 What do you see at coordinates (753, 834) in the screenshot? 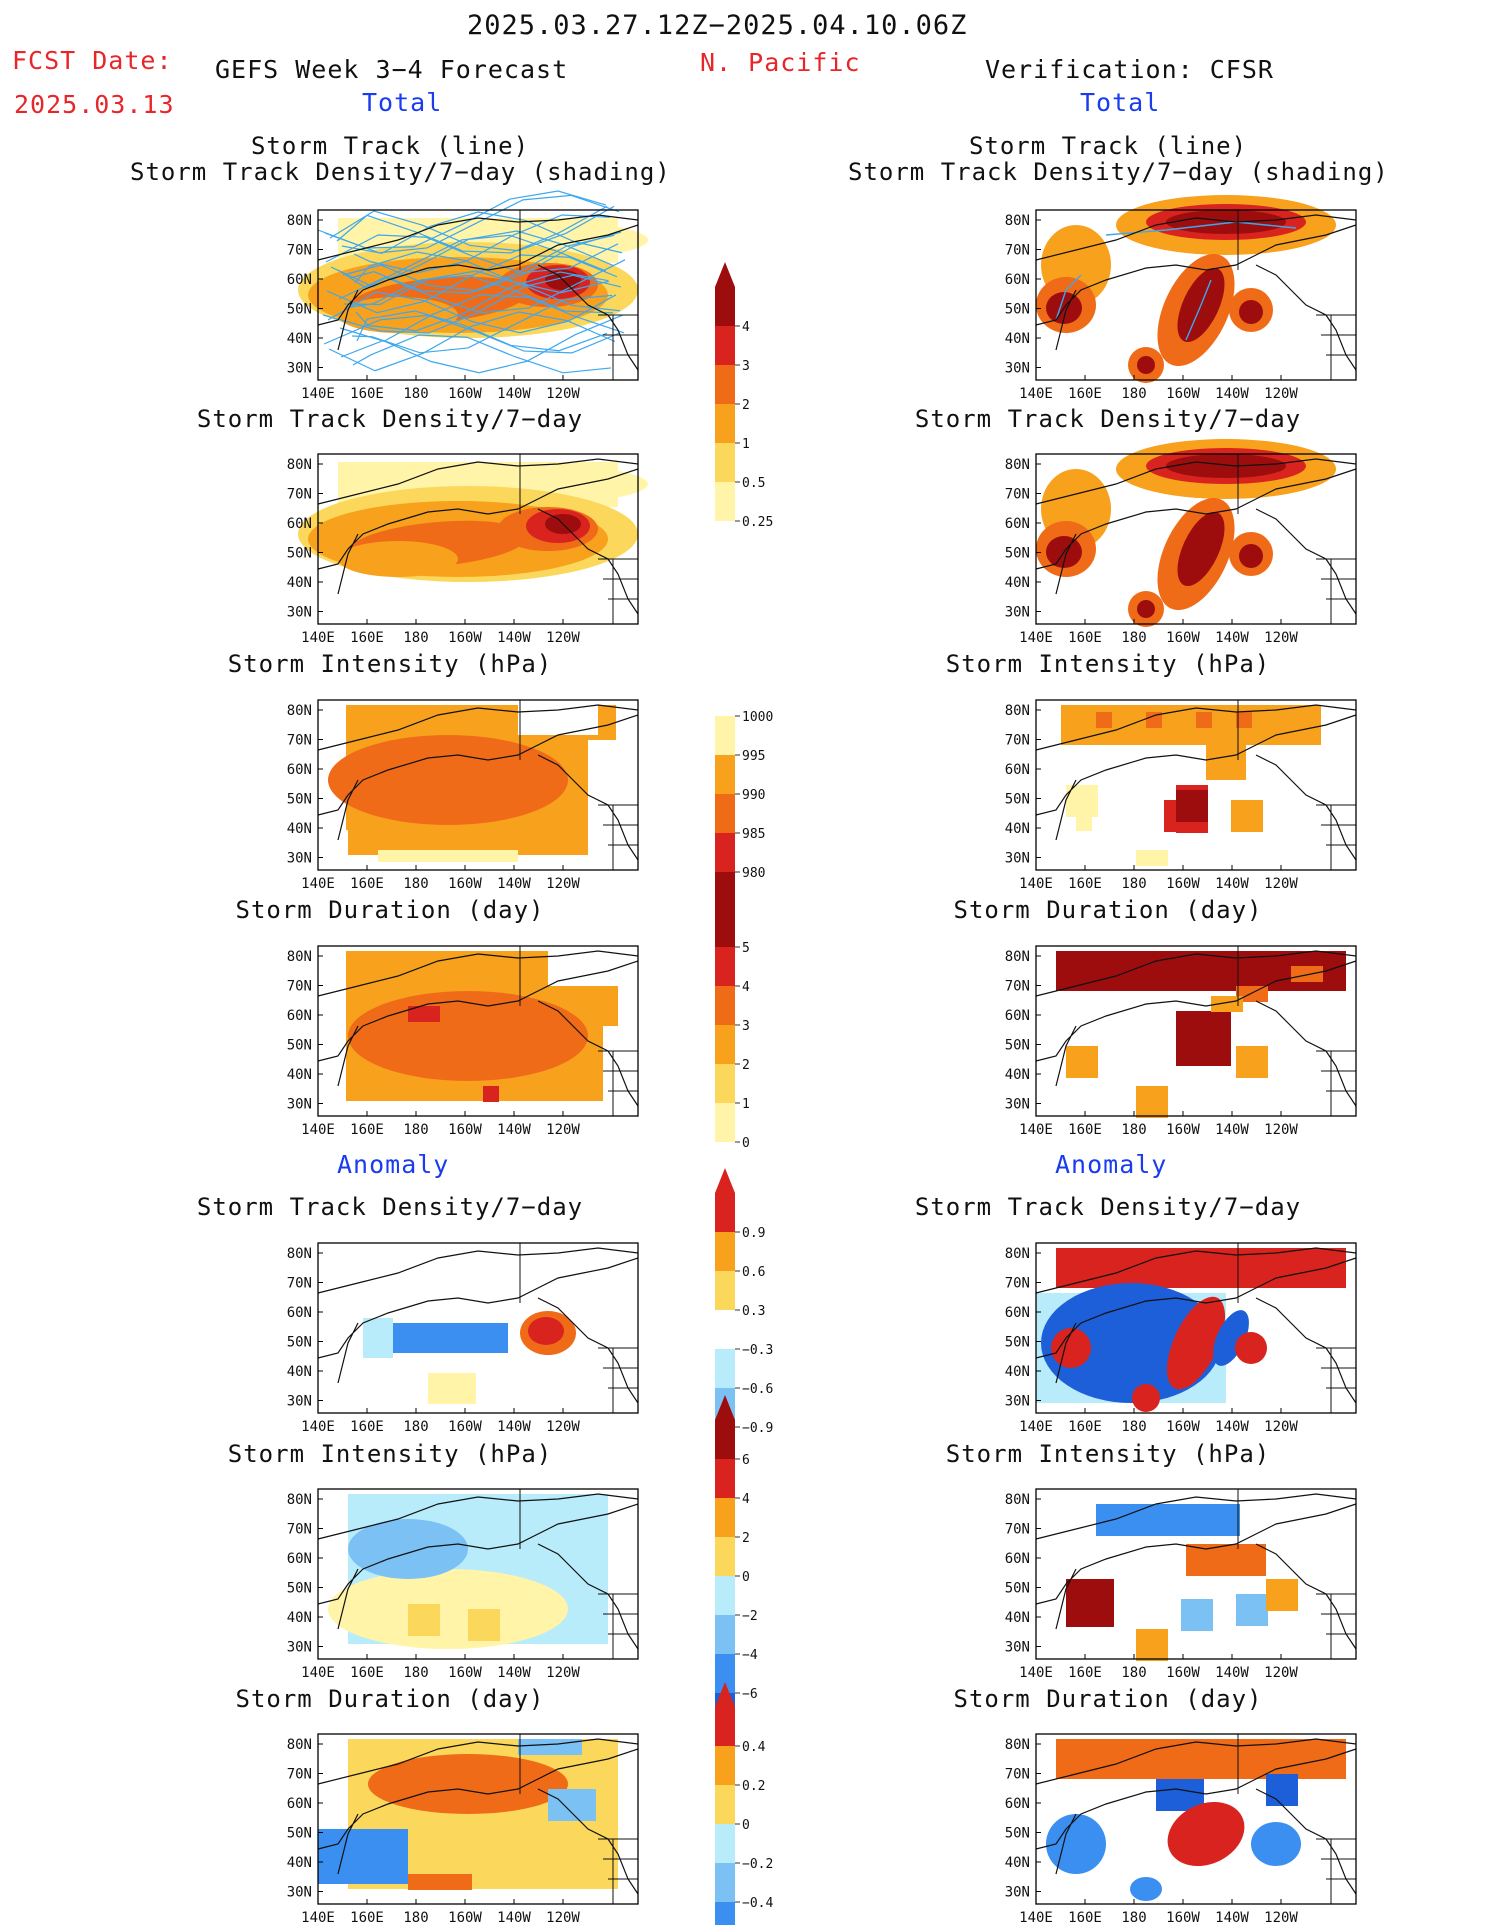
I see `colorbar-label: 985` at bounding box center [753, 834].